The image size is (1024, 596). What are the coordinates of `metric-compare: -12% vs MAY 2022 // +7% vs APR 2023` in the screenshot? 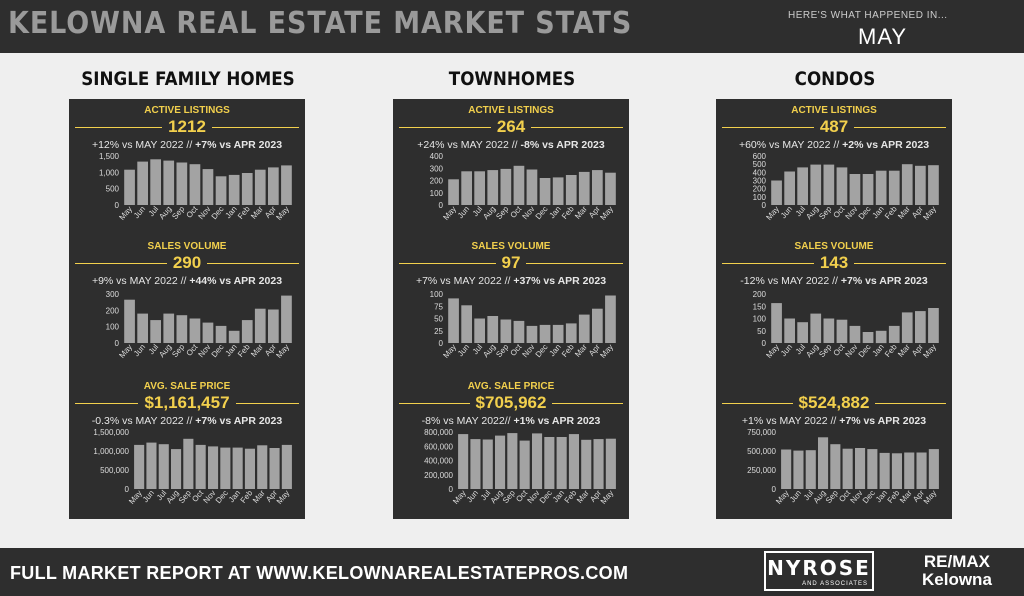 It's located at (834, 281).